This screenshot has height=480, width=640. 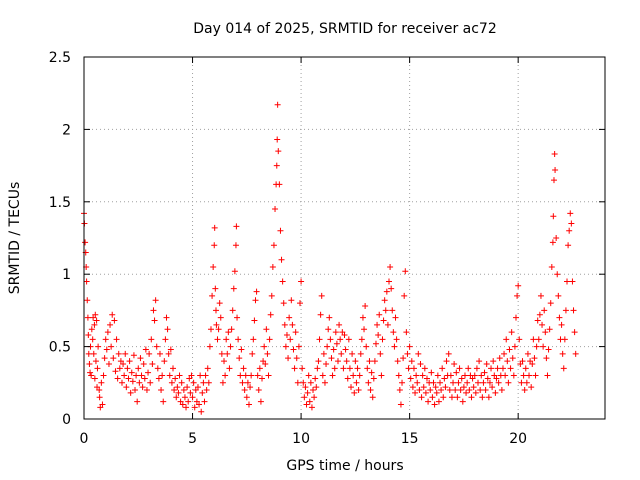 I want to click on y-tick-label: 1, so click(x=66, y=275).